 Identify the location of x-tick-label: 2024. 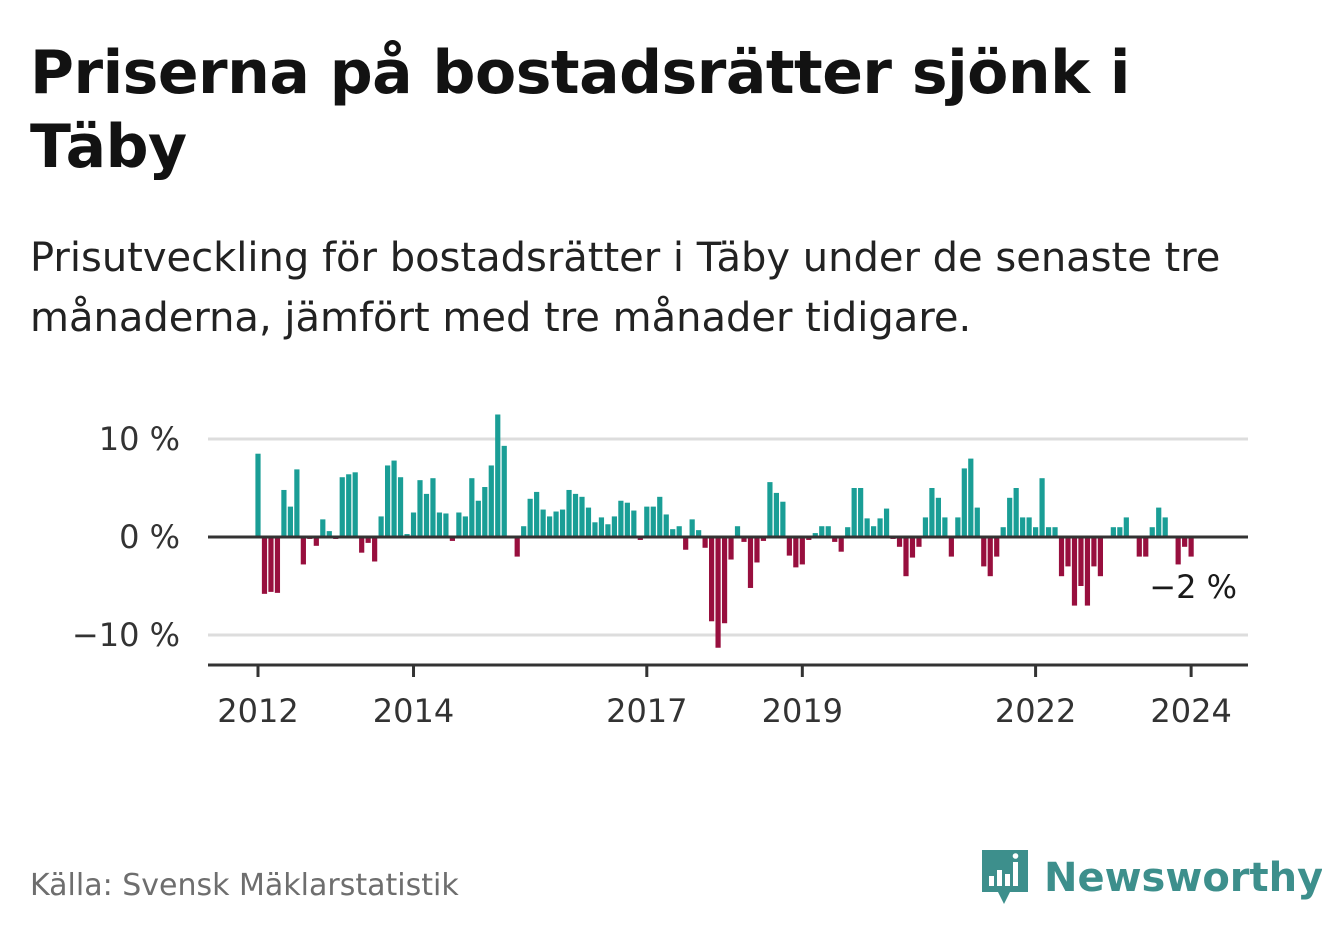
(1190, 711).